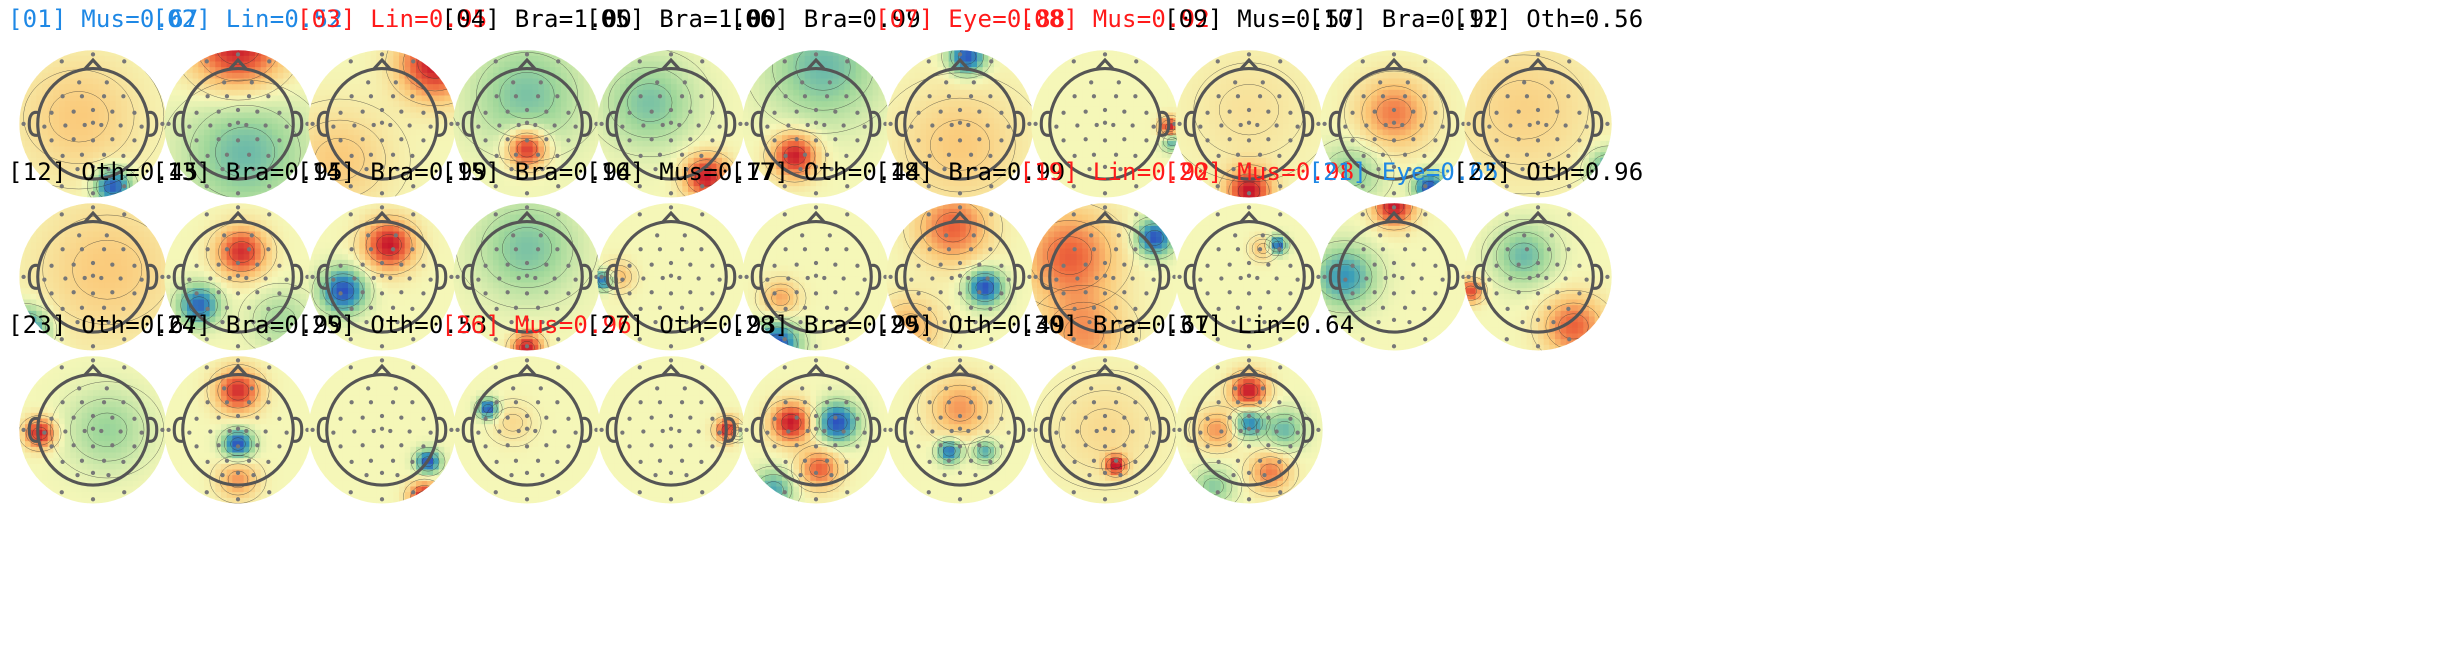  Describe the element at coordinates (805, 451) in the screenshot. I see `contour-lines` at that location.